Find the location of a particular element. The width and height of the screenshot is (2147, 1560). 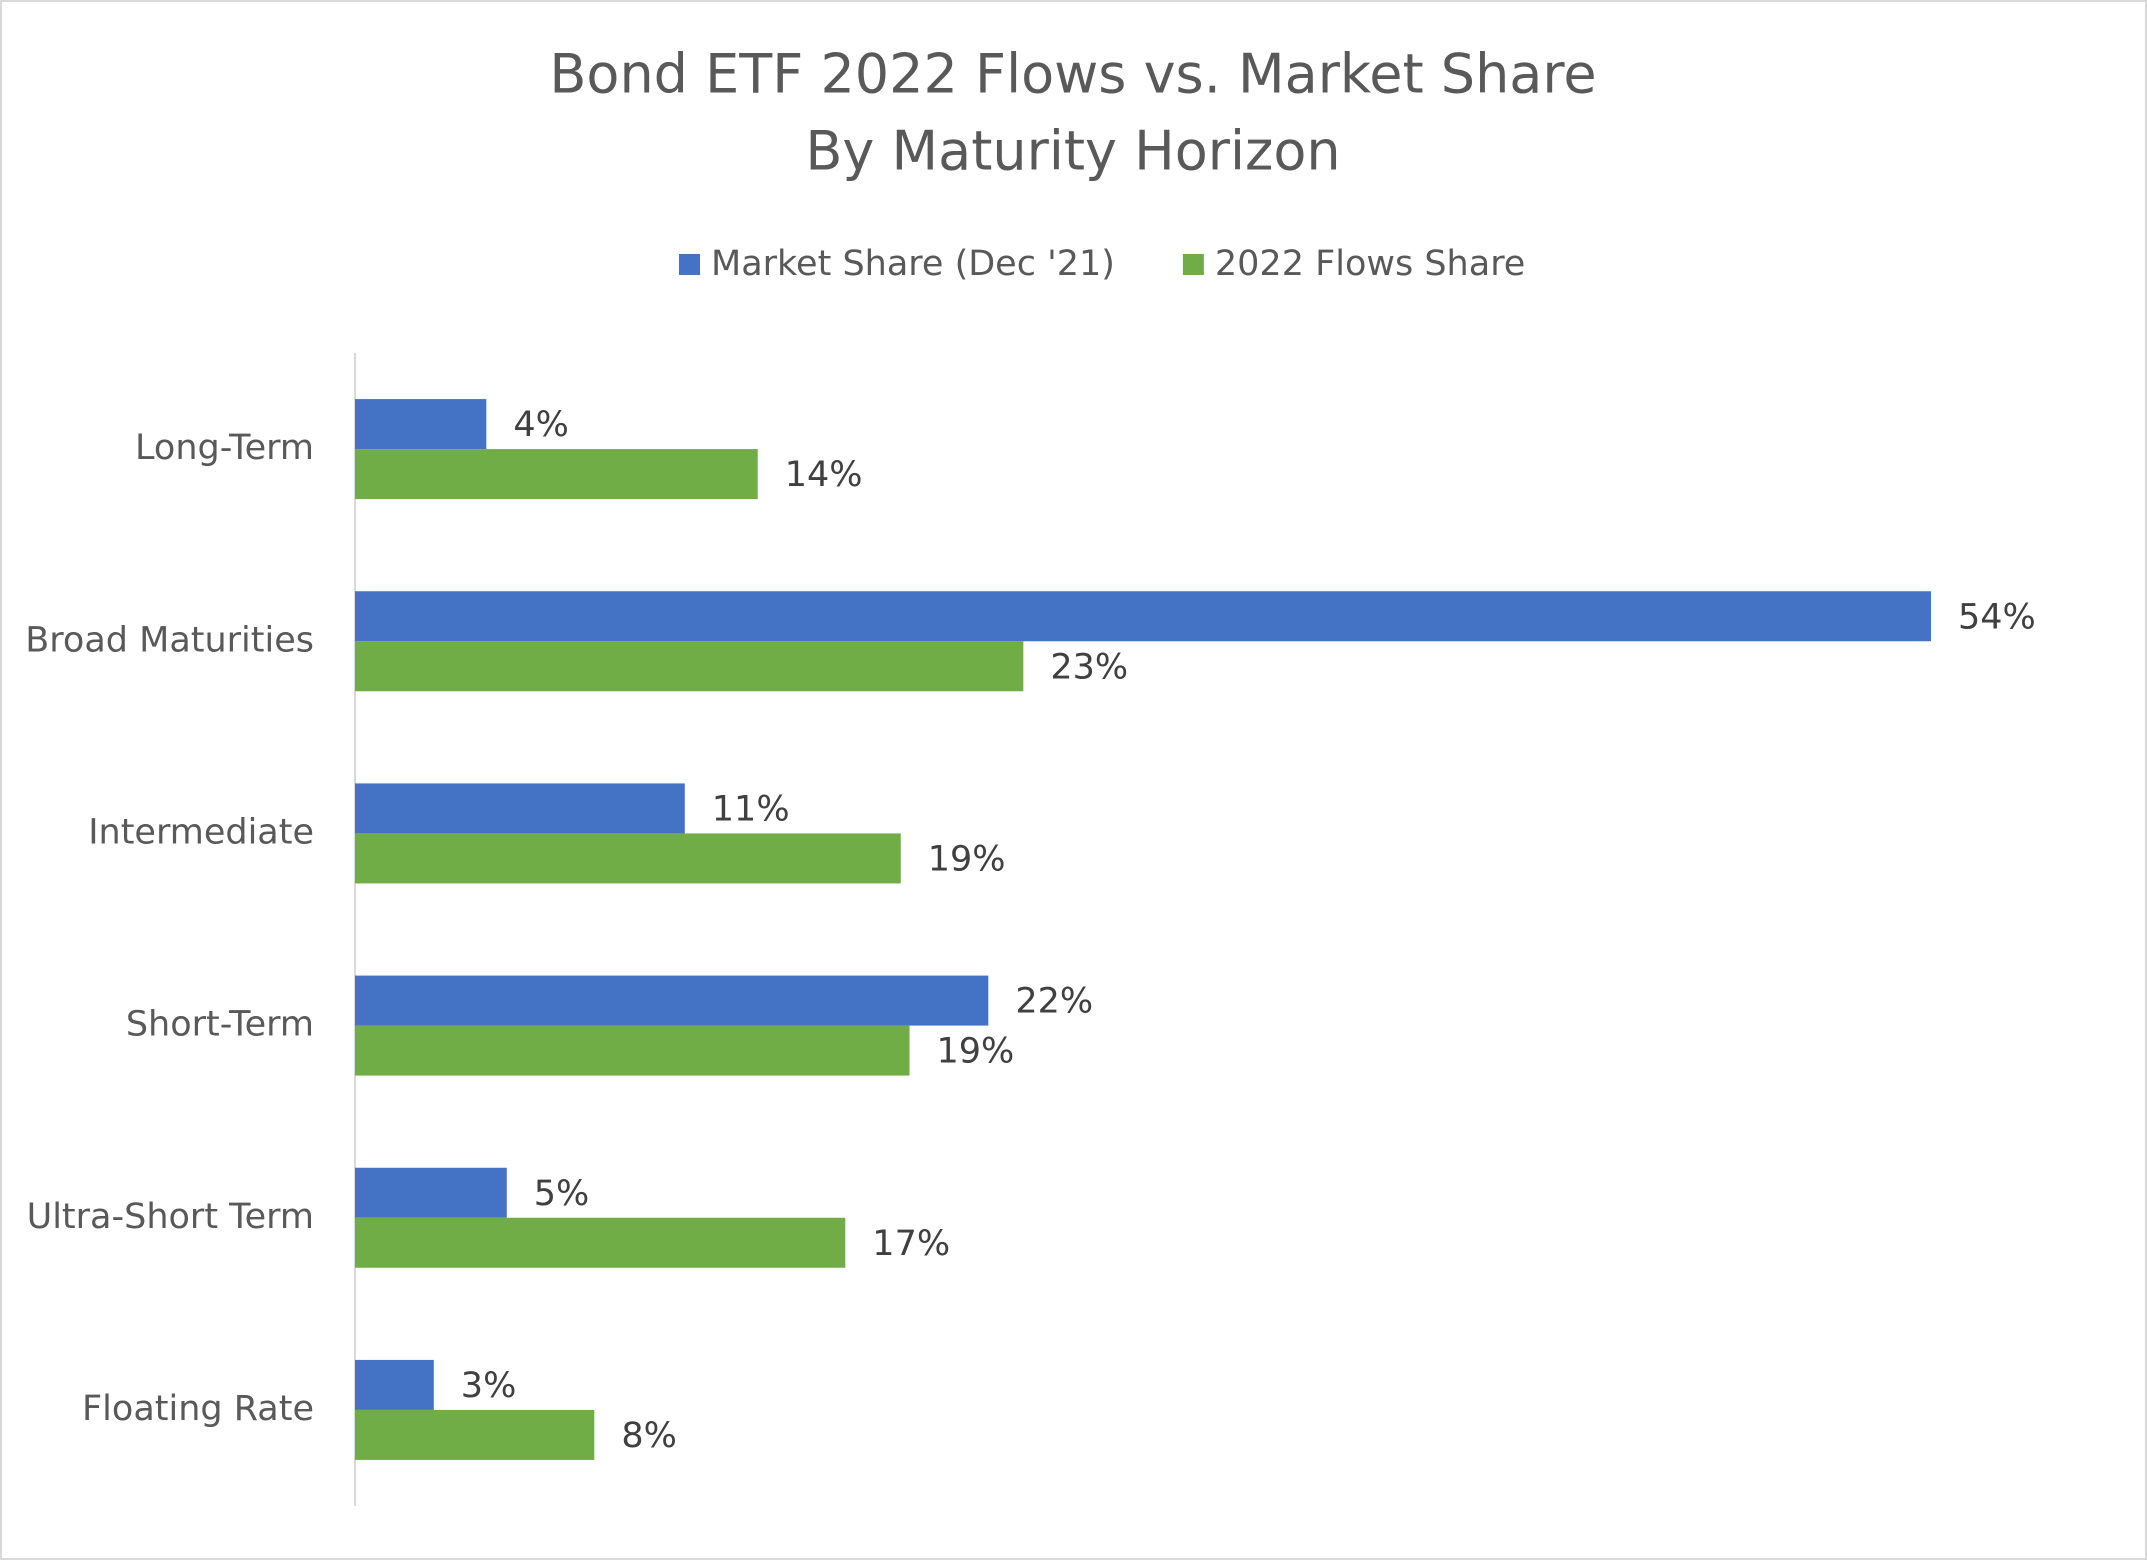

data-label: 5% is located at coordinates (562, 1194).